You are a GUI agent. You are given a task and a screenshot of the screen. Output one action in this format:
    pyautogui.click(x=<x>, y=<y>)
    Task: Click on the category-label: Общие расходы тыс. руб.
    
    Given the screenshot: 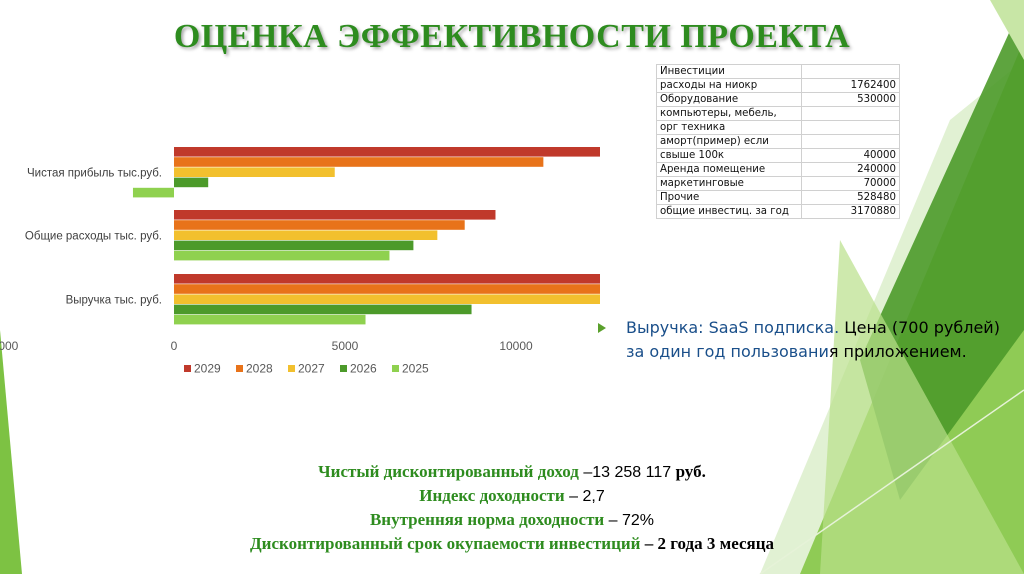 What is the action you would take?
    pyautogui.click(x=93, y=237)
    